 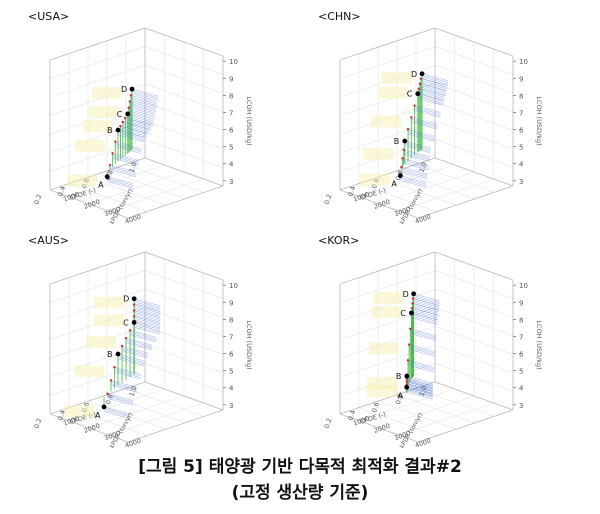 What do you see at coordinates (134, 299) in the screenshot?
I see `solution-point-d` at bounding box center [134, 299].